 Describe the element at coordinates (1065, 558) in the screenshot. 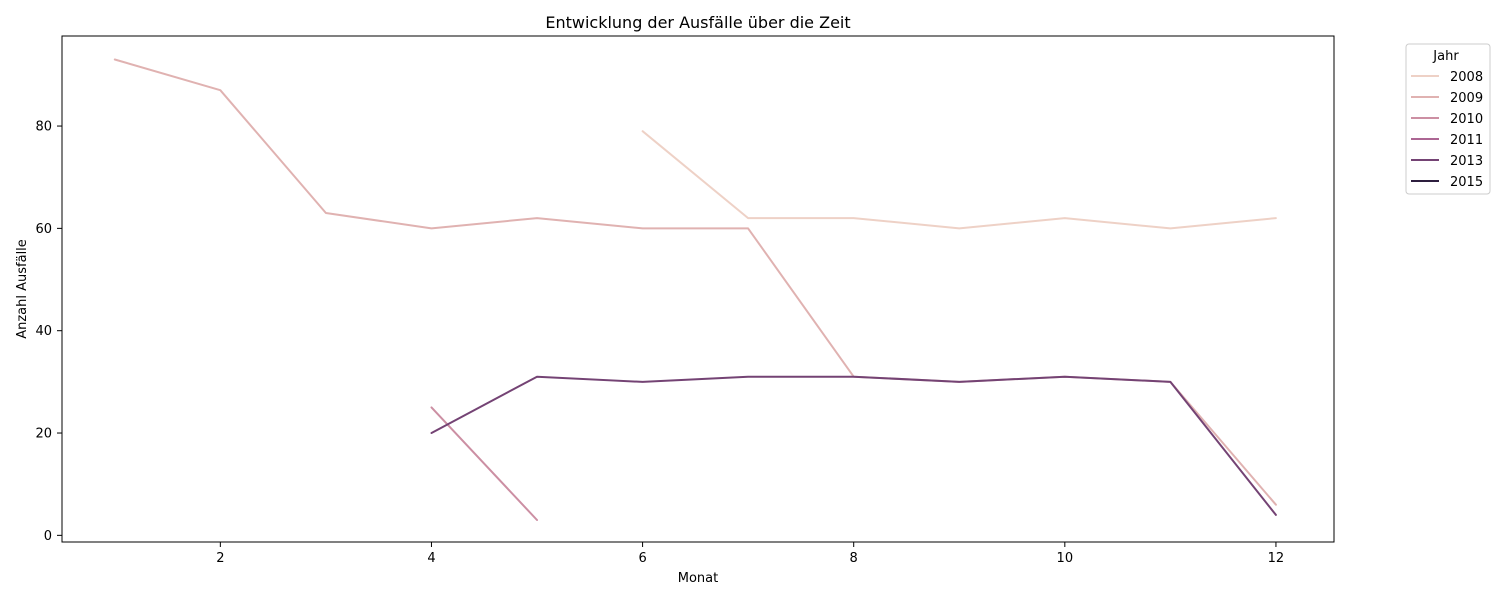

I see `x-tick-label: 10` at that location.